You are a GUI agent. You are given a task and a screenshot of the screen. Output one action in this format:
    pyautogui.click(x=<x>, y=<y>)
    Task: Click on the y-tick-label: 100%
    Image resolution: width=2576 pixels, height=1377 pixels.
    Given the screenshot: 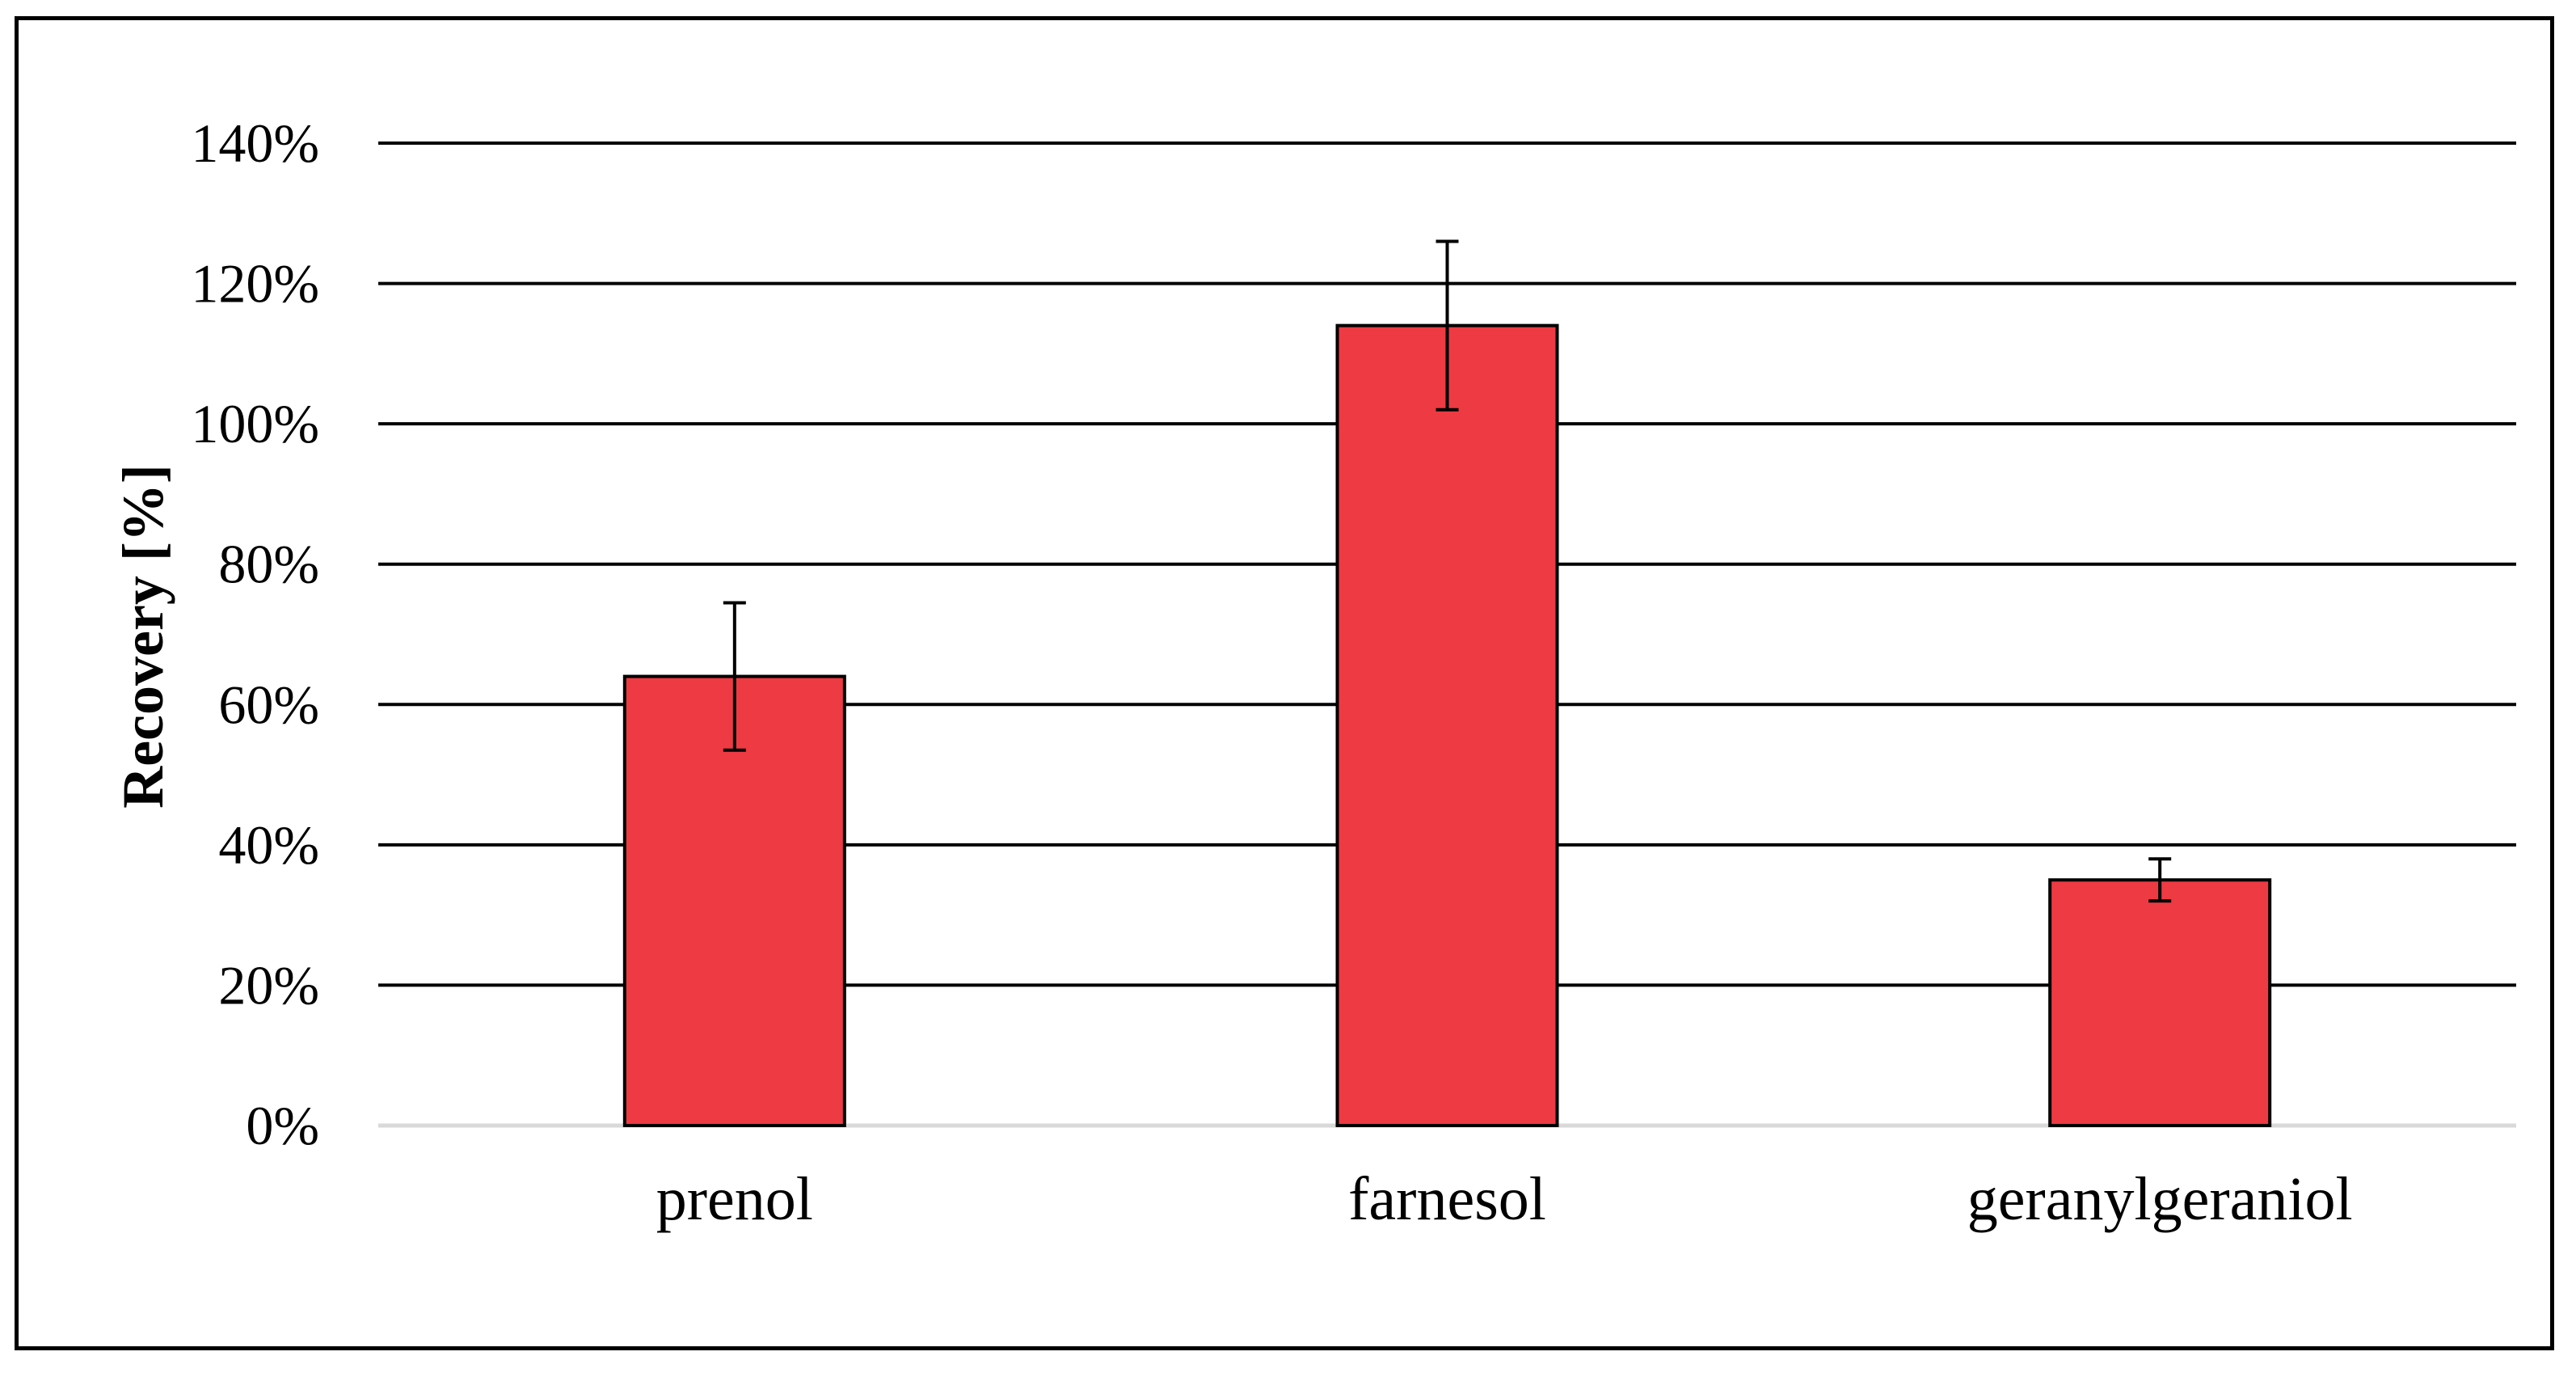 What is the action you would take?
    pyautogui.click(x=255, y=424)
    